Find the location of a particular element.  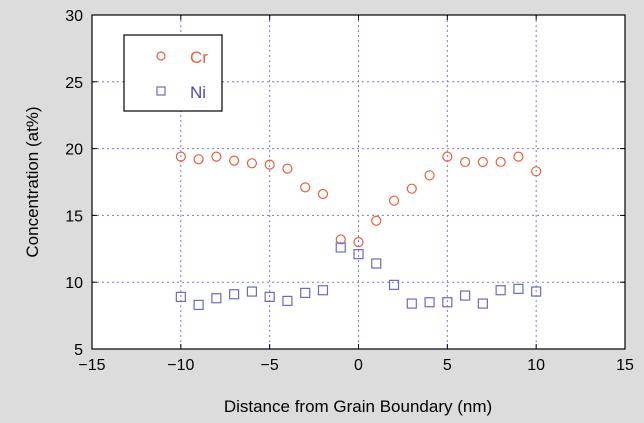

x-tick-label: 15 is located at coordinates (625, 365).